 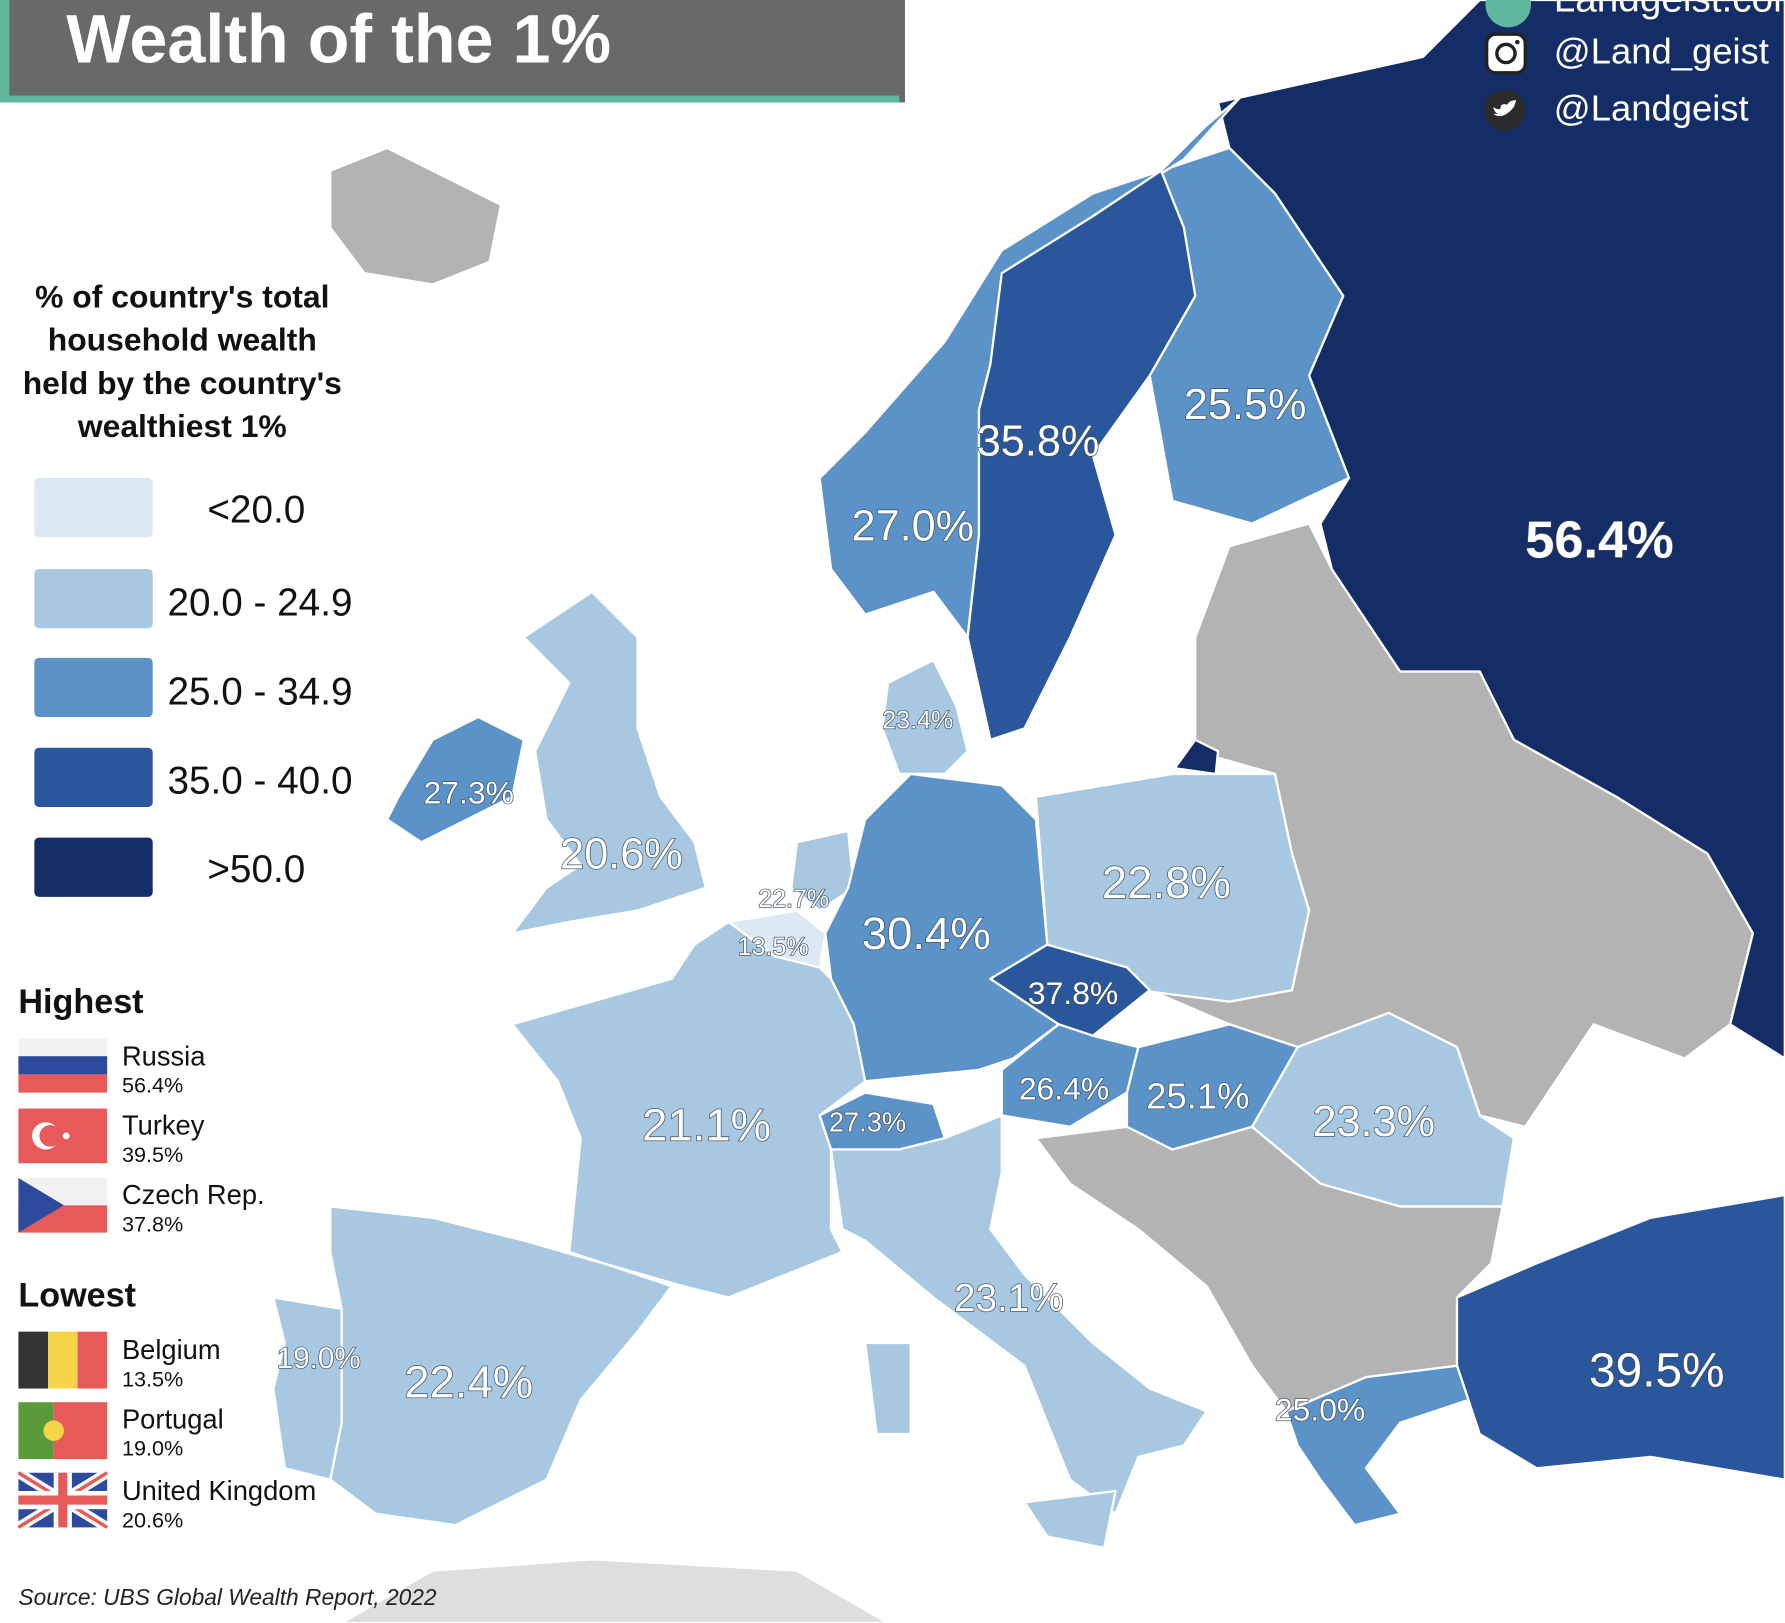 I want to click on lowest-value: 19.0%, so click(x=152, y=1448).